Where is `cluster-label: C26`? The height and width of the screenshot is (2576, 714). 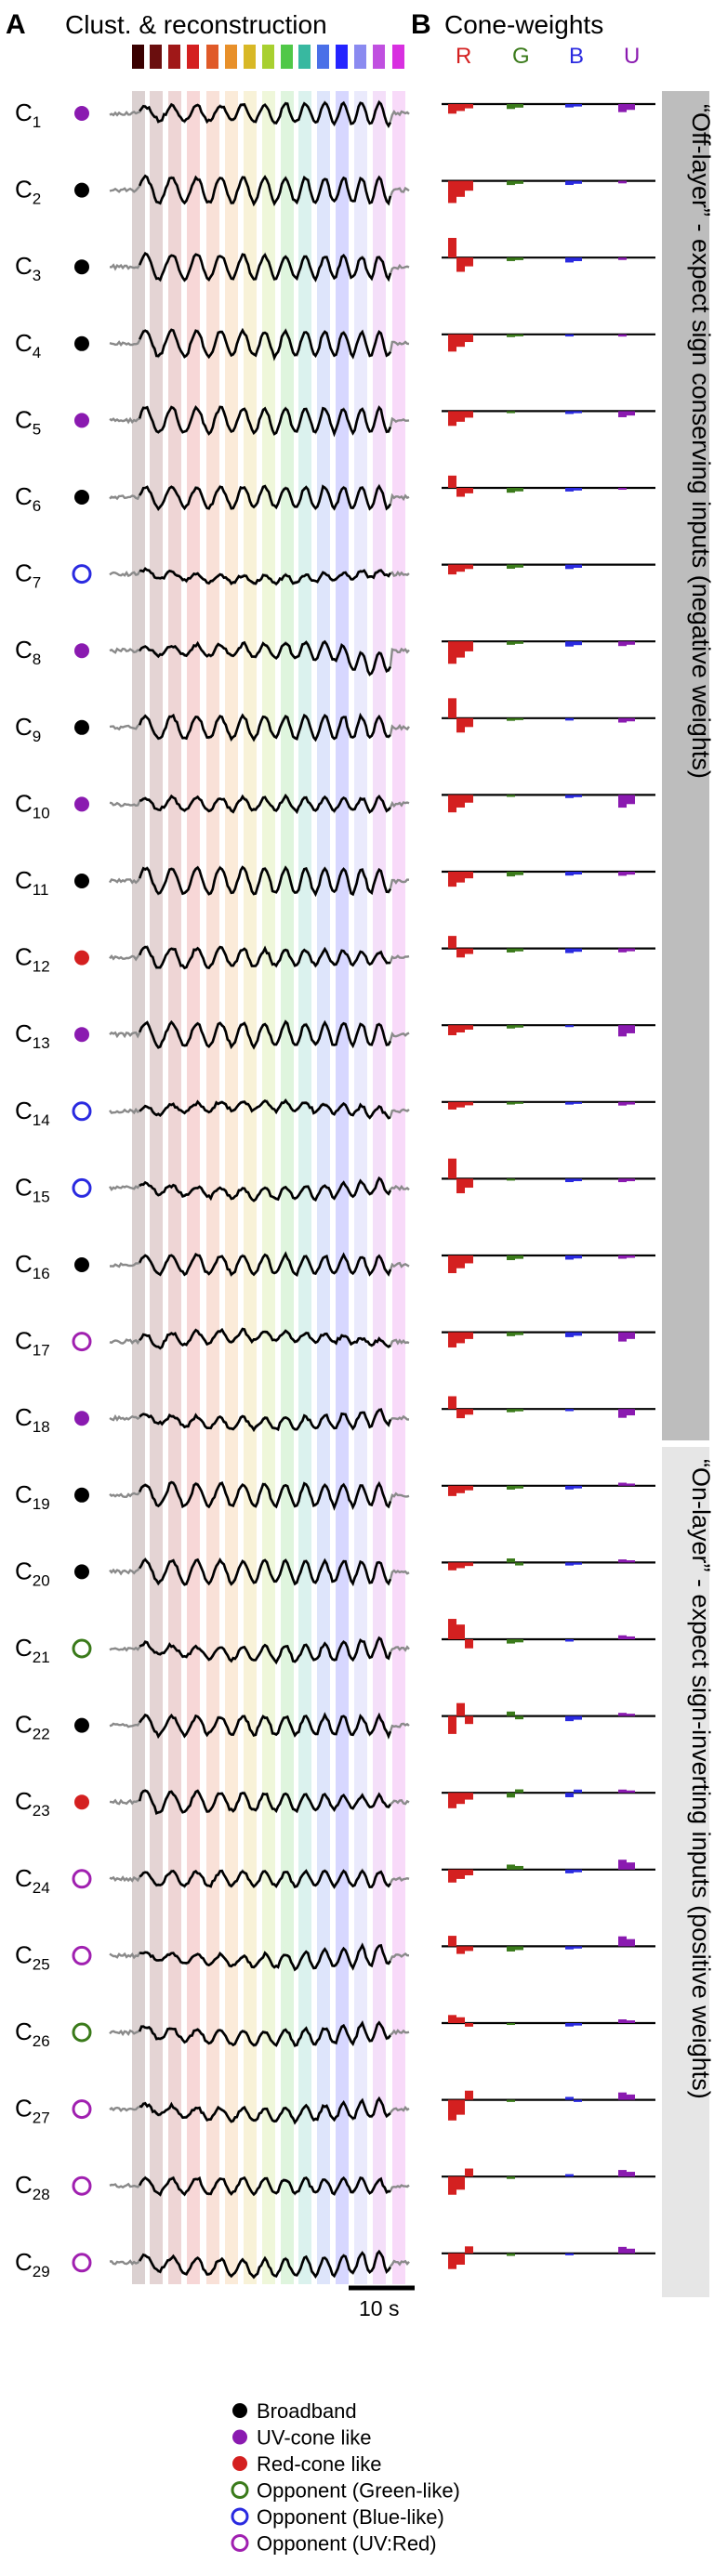
cluster-label: C26 is located at coordinates (32, 2033).